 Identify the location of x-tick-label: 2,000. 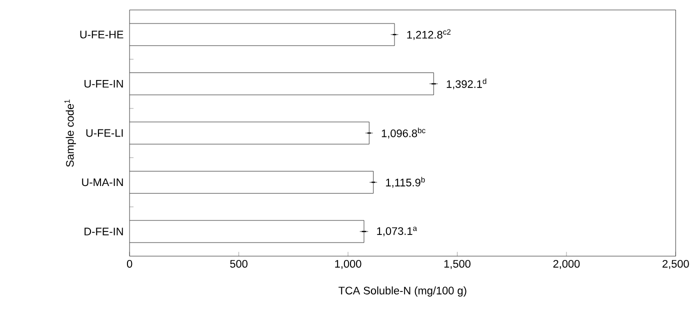
(566, 265).